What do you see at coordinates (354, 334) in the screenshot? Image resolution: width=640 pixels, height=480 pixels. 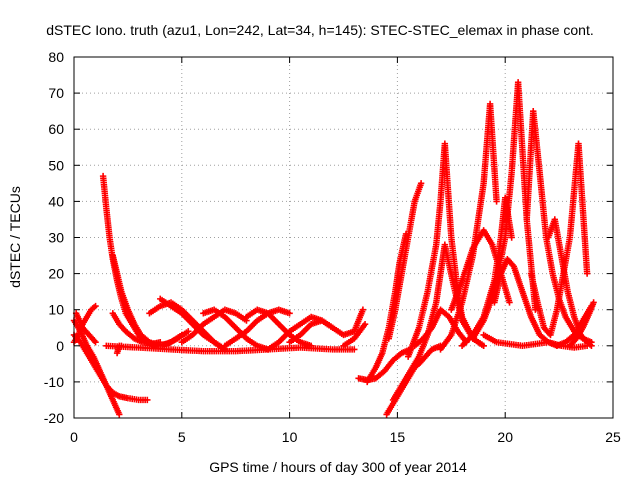 I see `series-arc-r` at bounding box center [354, 334].